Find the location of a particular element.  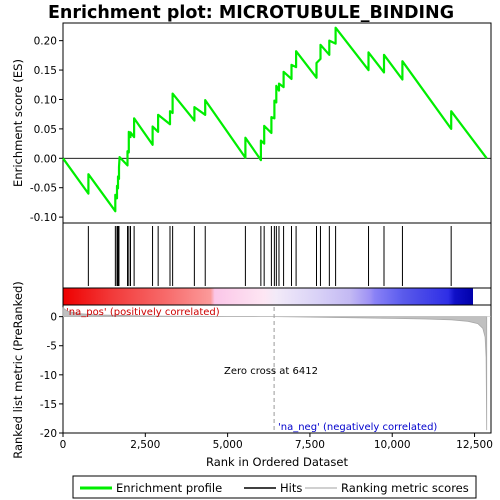

x-tick-label: 5,000 is located at coordinates (228, 445).